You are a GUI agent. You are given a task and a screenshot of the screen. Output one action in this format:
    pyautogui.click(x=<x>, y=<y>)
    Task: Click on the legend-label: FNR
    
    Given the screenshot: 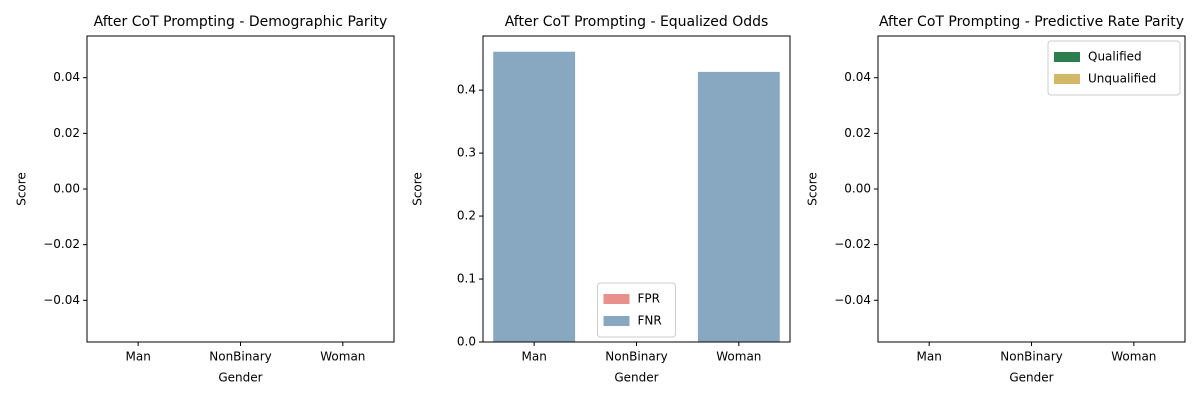 What is the action you would take?
    pyautogui.click(x=650, y=321)
    